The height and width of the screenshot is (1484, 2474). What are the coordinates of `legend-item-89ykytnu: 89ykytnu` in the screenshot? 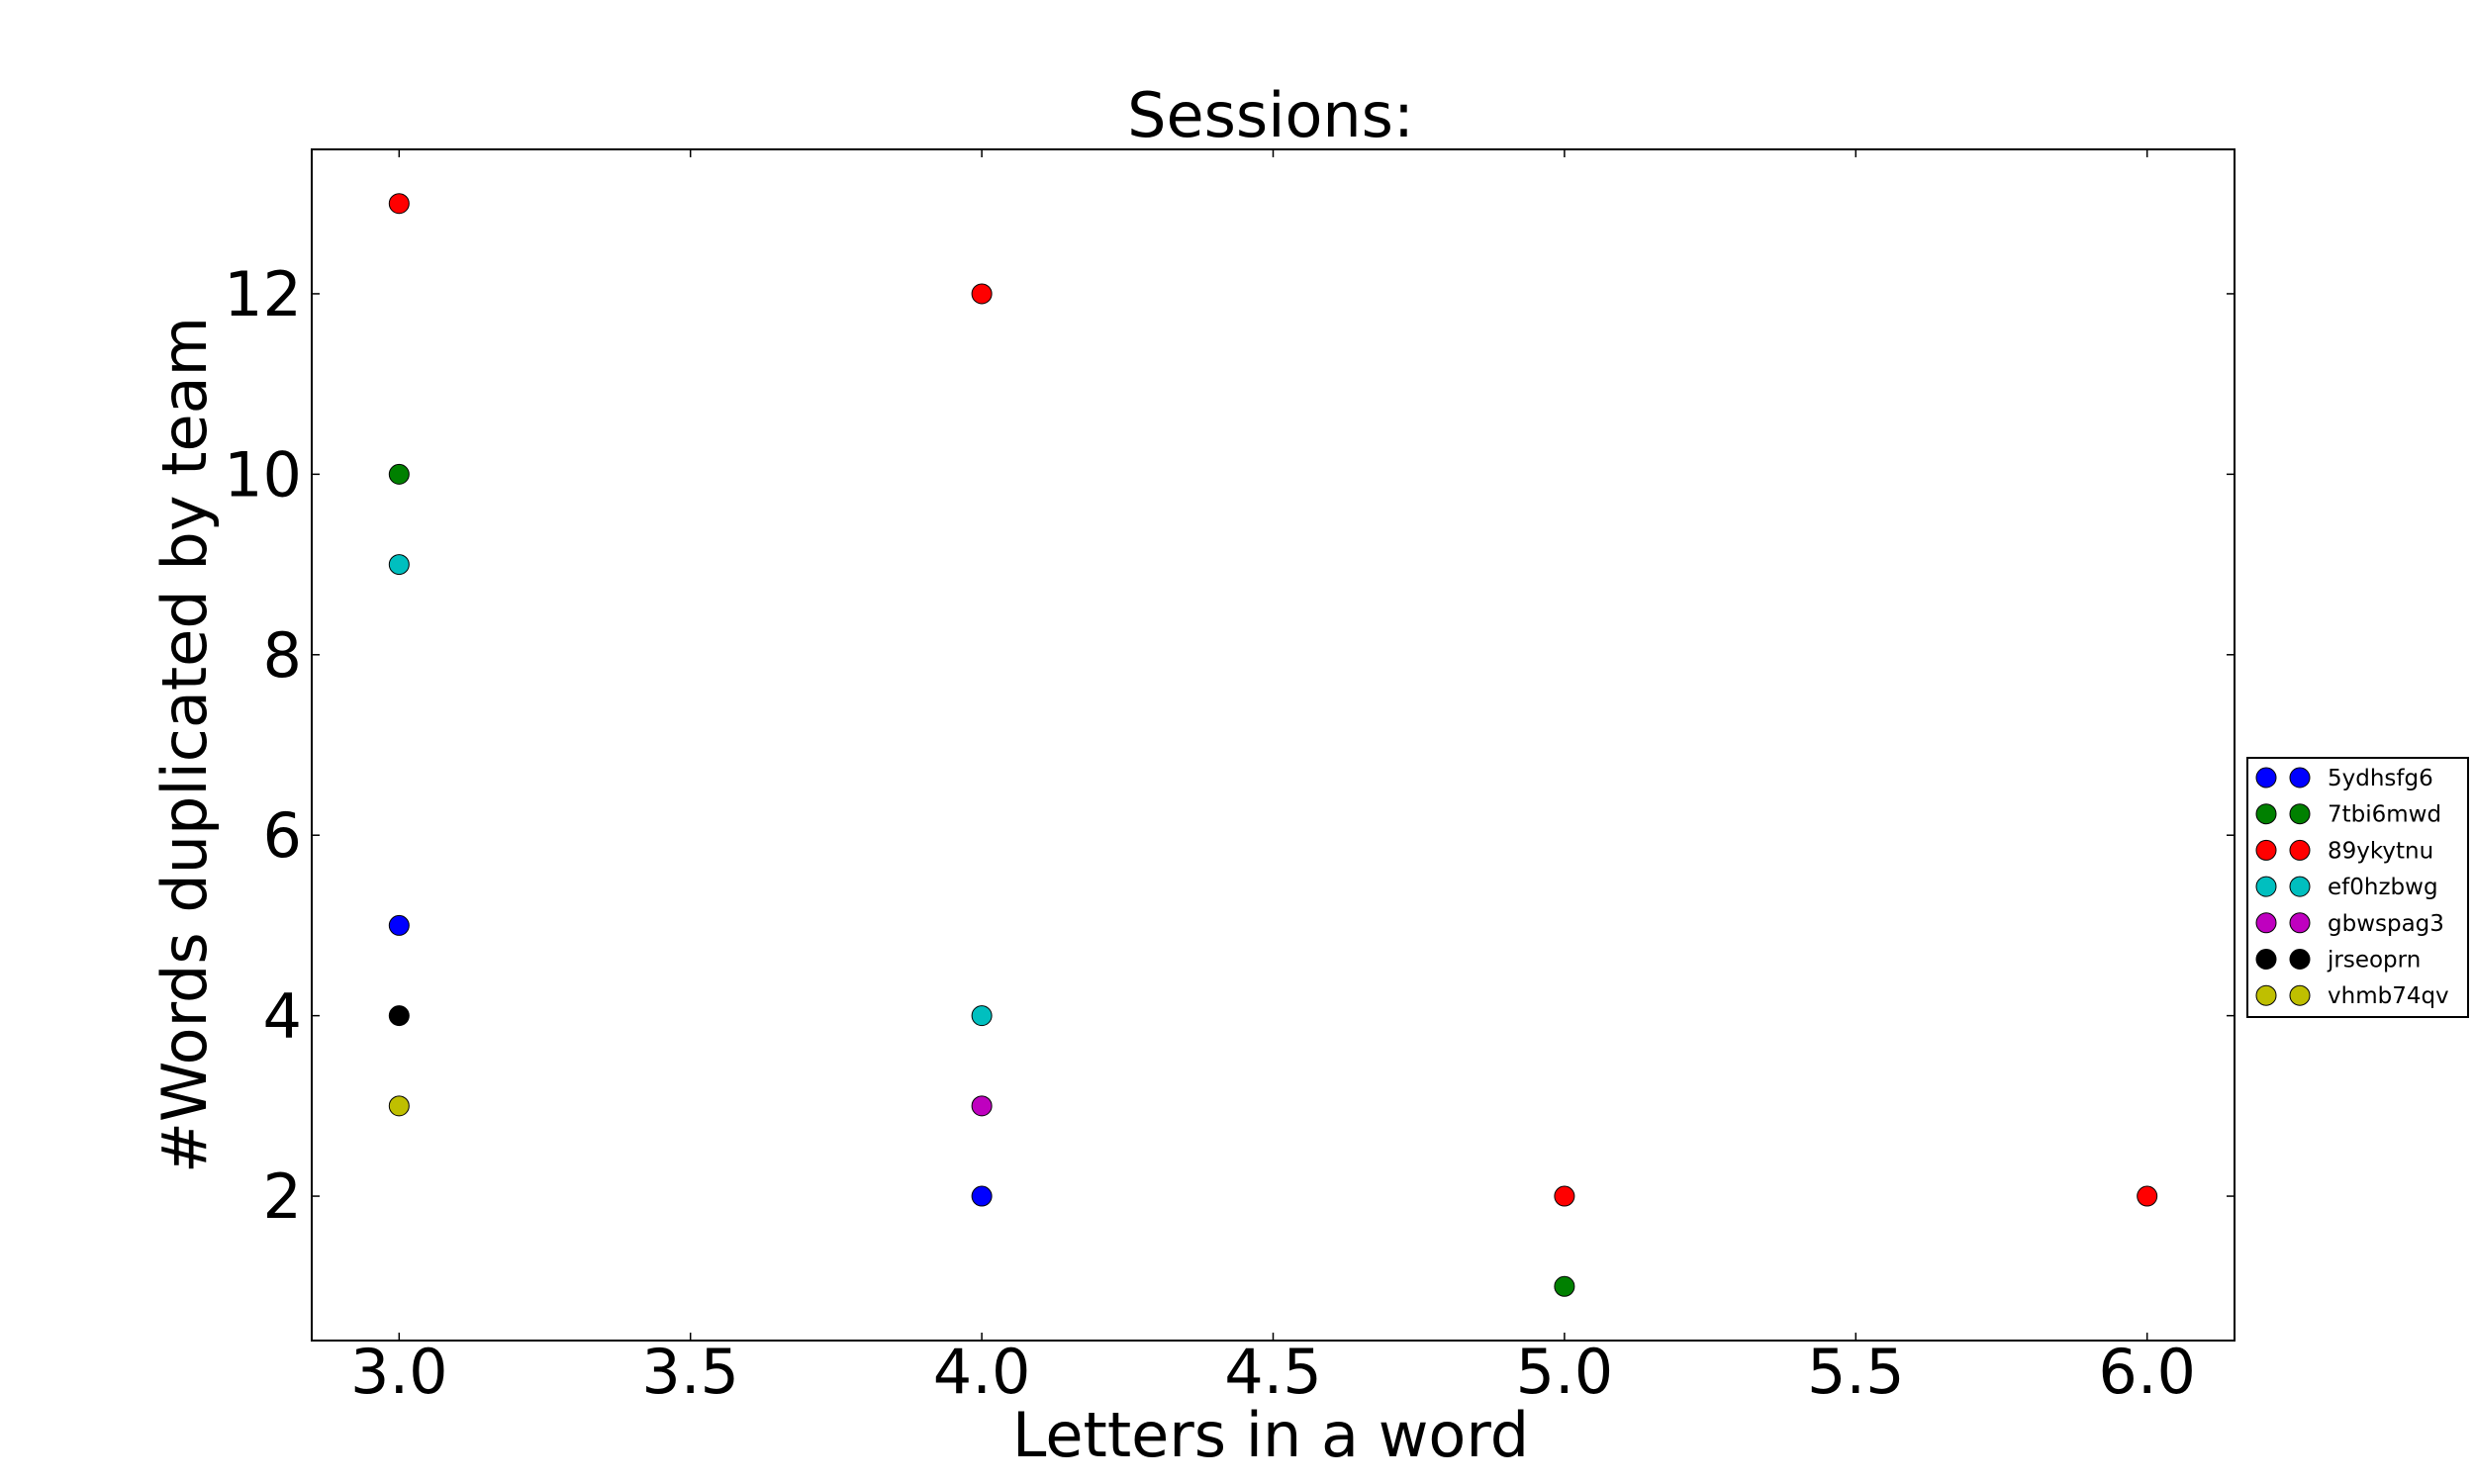 It's located at (2344, 851).